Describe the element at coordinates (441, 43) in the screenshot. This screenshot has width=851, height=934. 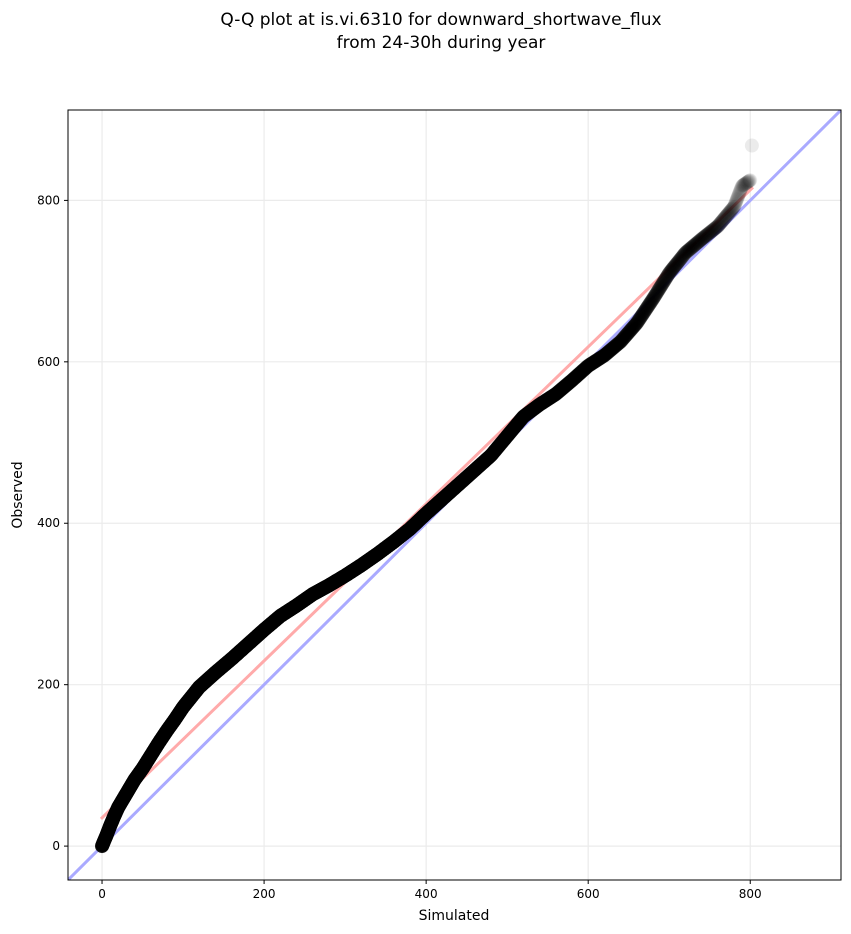
I see `chart-title-line-2: from 24-30h during year` at that location.